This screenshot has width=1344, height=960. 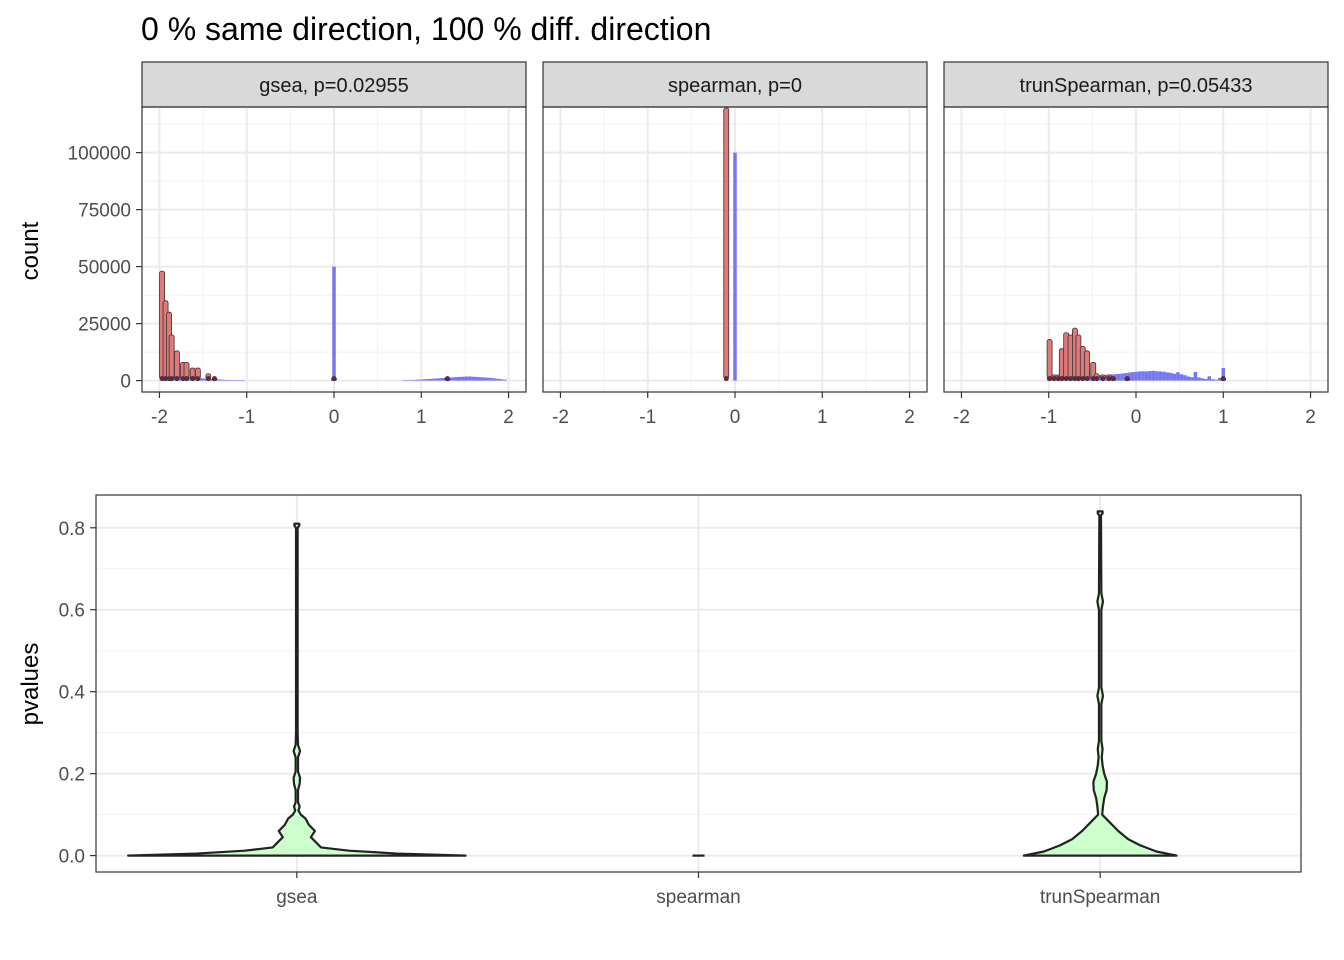 I want to click on x-tick-label: trunSpearman, so click(x=1100, y=897).